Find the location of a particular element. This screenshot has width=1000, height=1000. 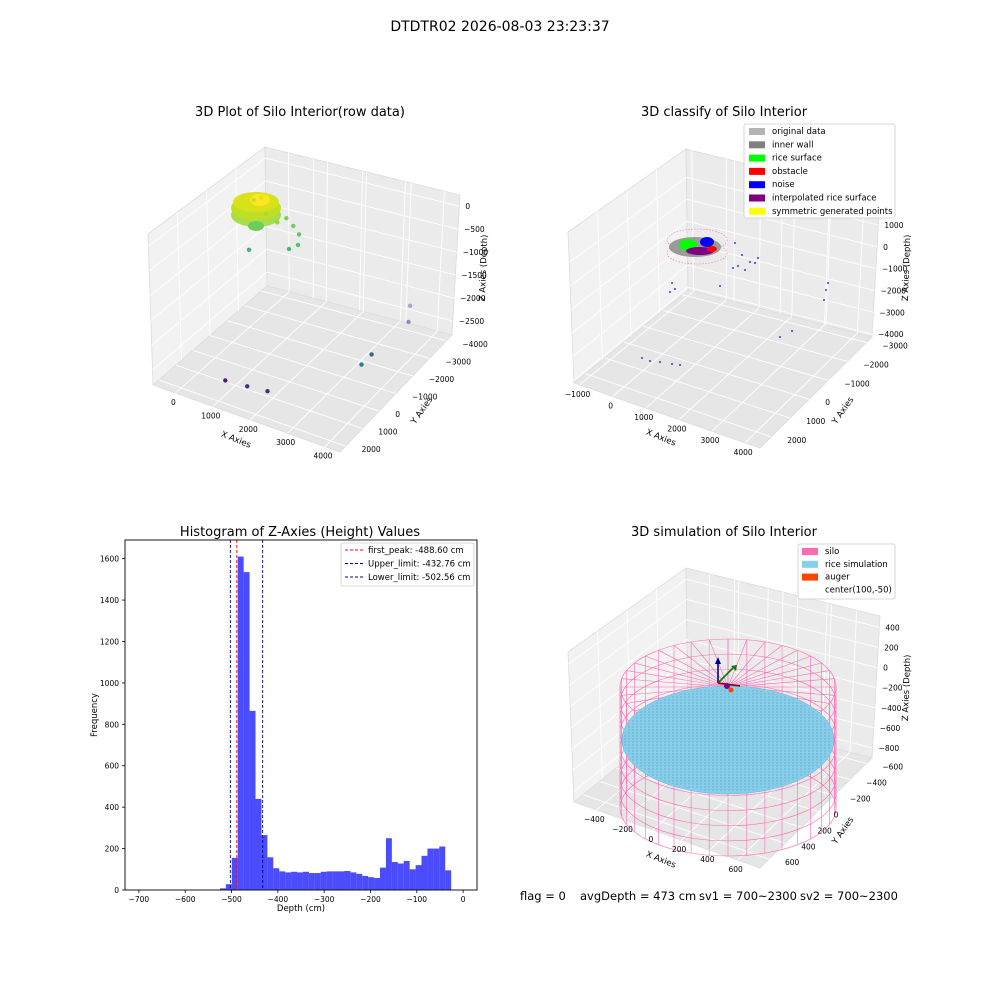

panel3-title: Histogram of Z-Axies (Height) Values is located at coordinates (300, 532).